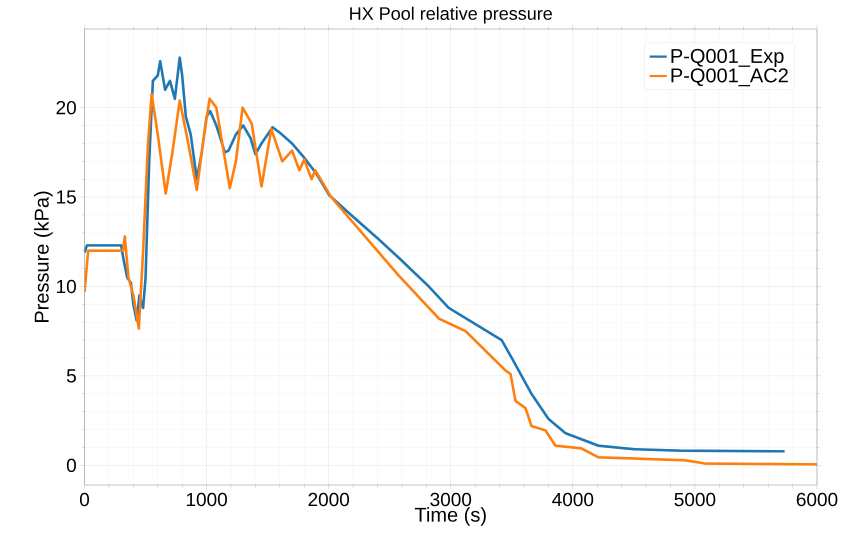  I want to click on x-tick-label: 4000, so click(573, 499).